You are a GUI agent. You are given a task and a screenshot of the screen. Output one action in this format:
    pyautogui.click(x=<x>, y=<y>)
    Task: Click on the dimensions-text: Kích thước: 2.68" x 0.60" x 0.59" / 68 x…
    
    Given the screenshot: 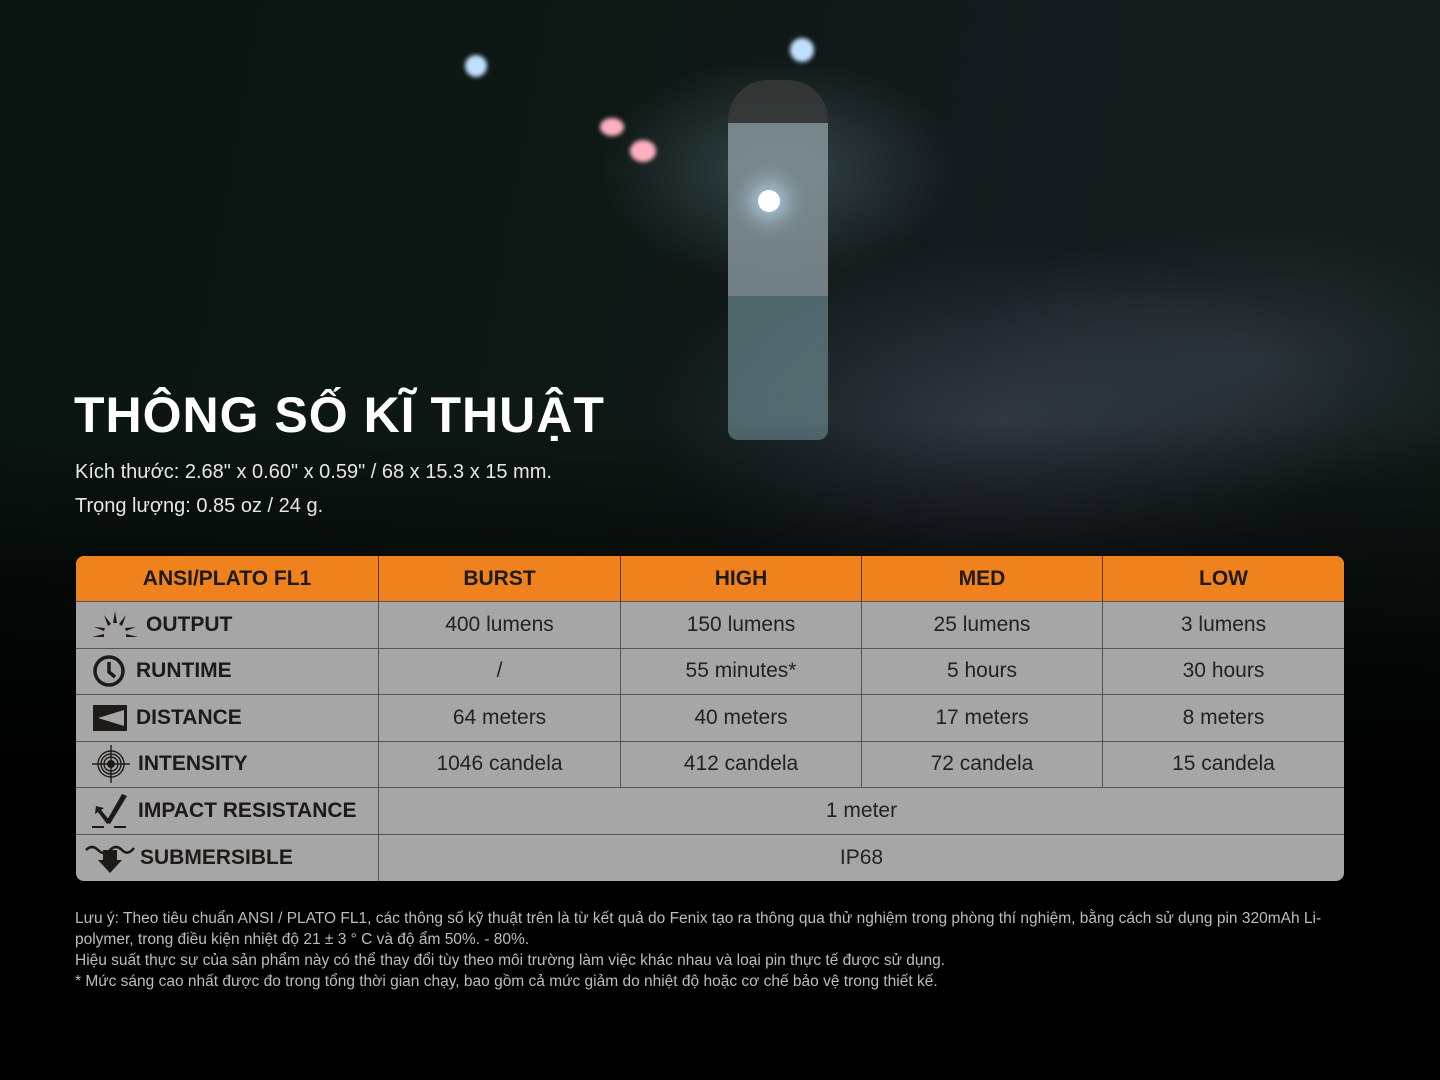 What is the action you would take?
    pyautogui.click(x=313, y=472)
    